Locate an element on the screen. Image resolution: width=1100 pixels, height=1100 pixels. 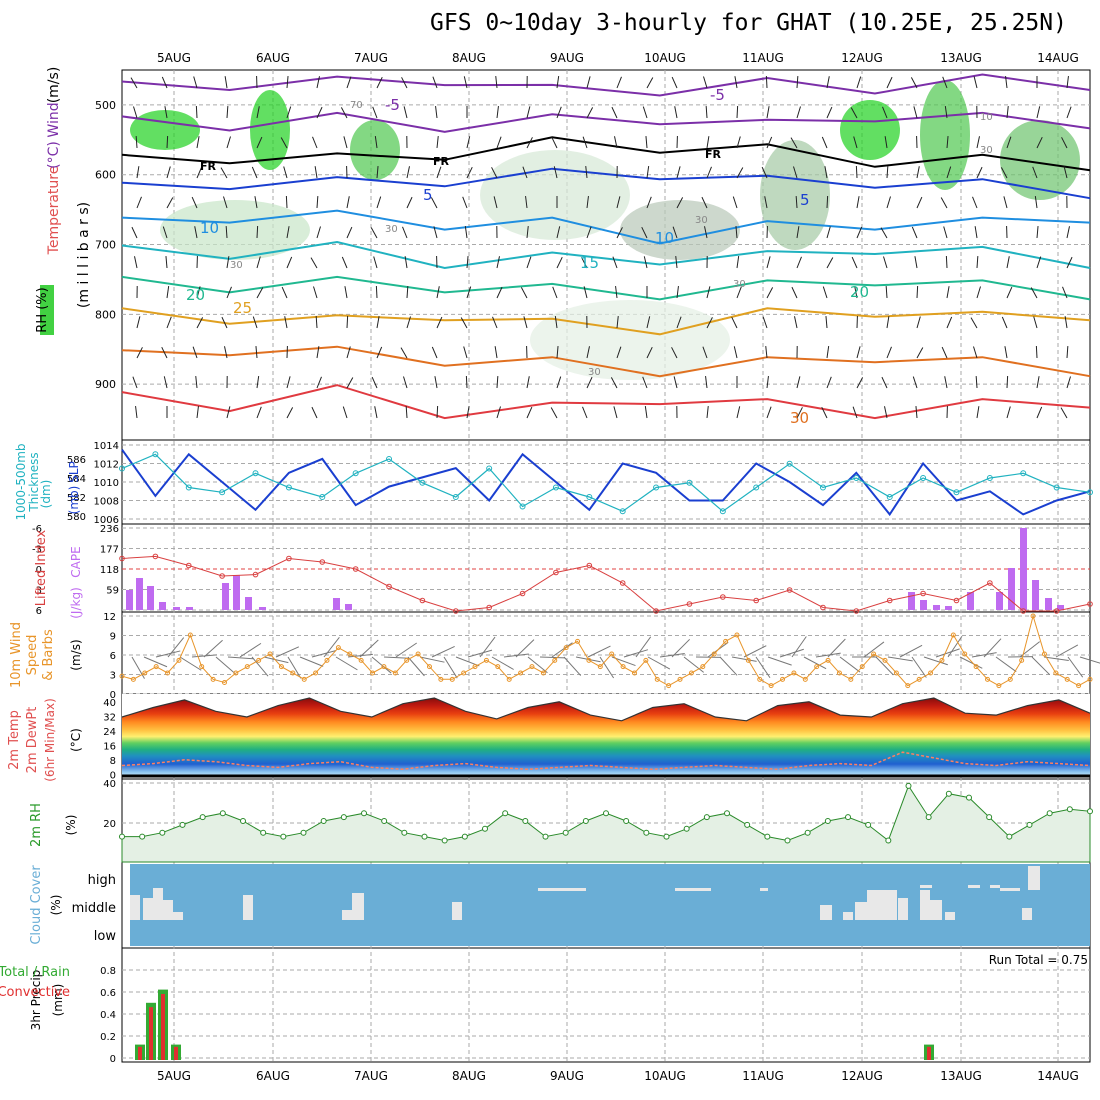
li-tick-label: -6 is located at coordinates (37, 529).